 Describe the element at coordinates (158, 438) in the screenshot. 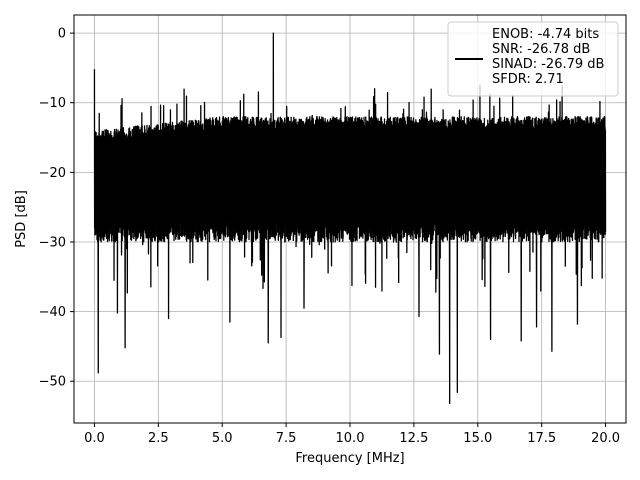

I see `x-tick-label: 2.5` at that location.